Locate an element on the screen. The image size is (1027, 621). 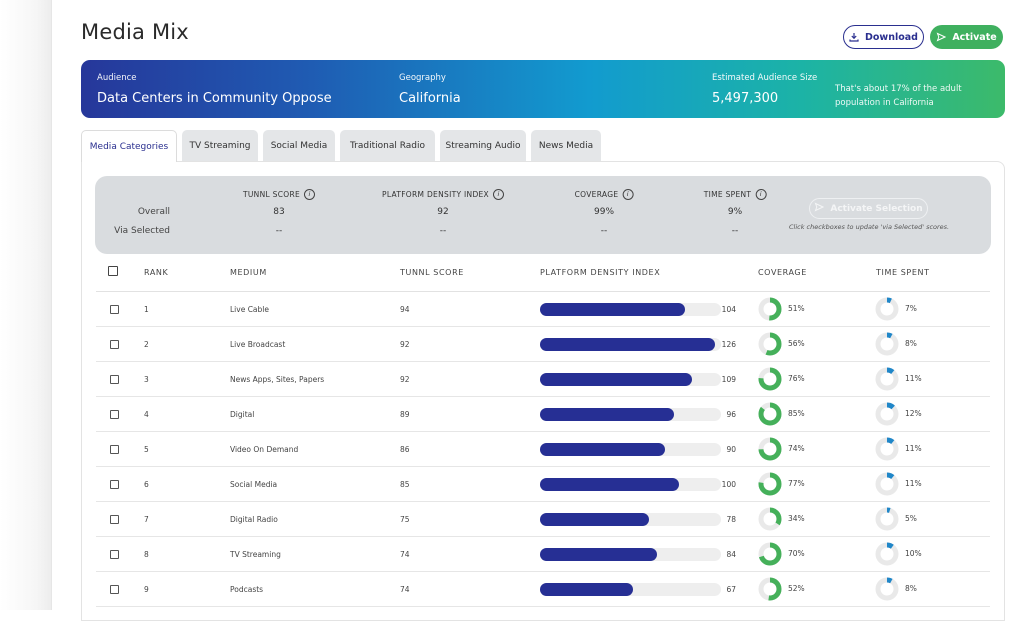
table-row: 4 Digital 89 96 85% 12% is located at coordinates (543, 414).